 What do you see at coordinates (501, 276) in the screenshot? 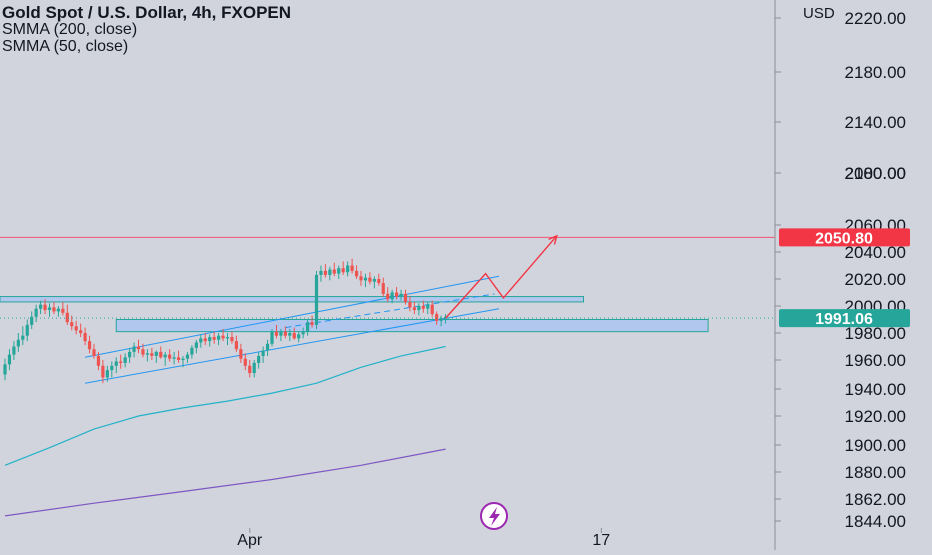
I see `projection-arrow` at bounding box center [501, 276].